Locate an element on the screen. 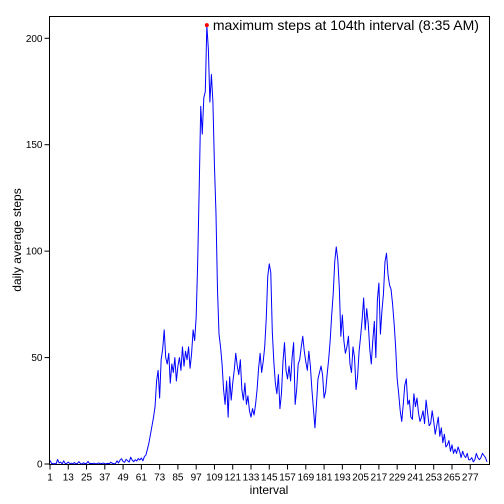 This screenshot has height=504, width=504. x-tick-label: 97 is located at coordinates (197, 478).